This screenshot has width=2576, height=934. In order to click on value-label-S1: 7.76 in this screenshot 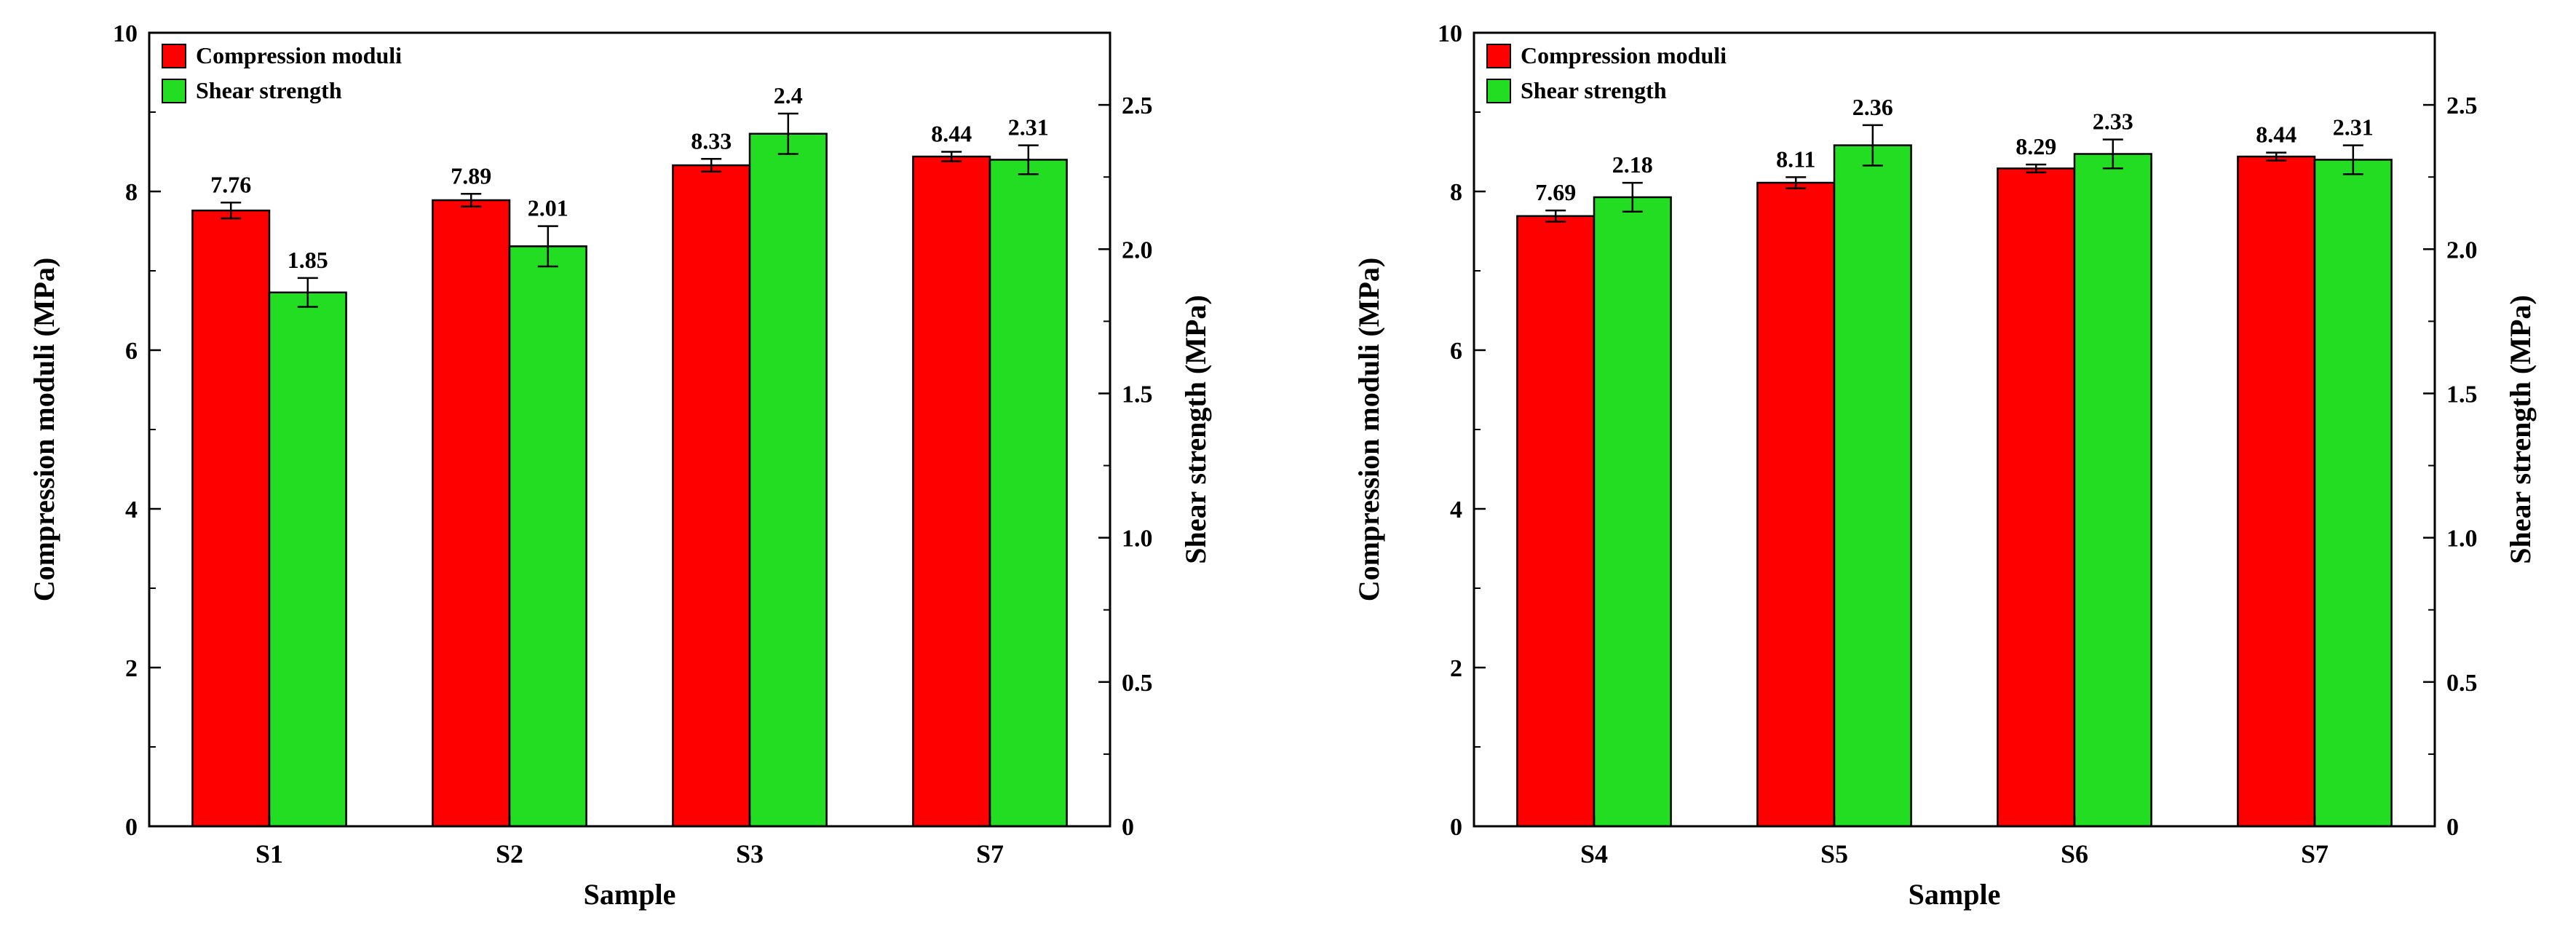, I will do `click(230, 184)`.